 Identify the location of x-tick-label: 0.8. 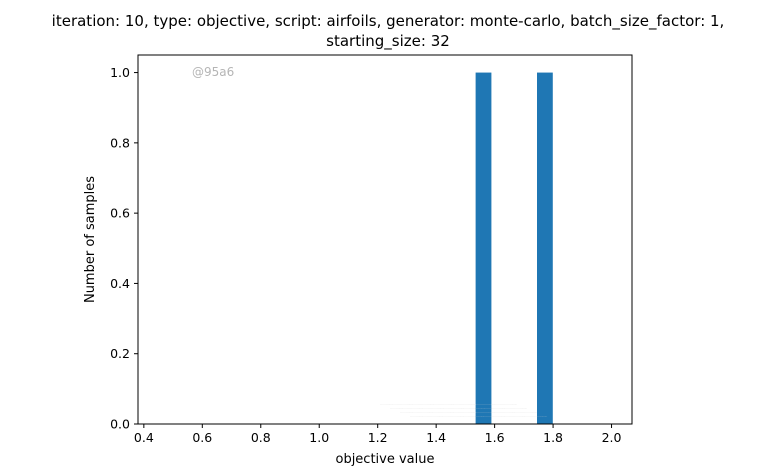
(261, 437).